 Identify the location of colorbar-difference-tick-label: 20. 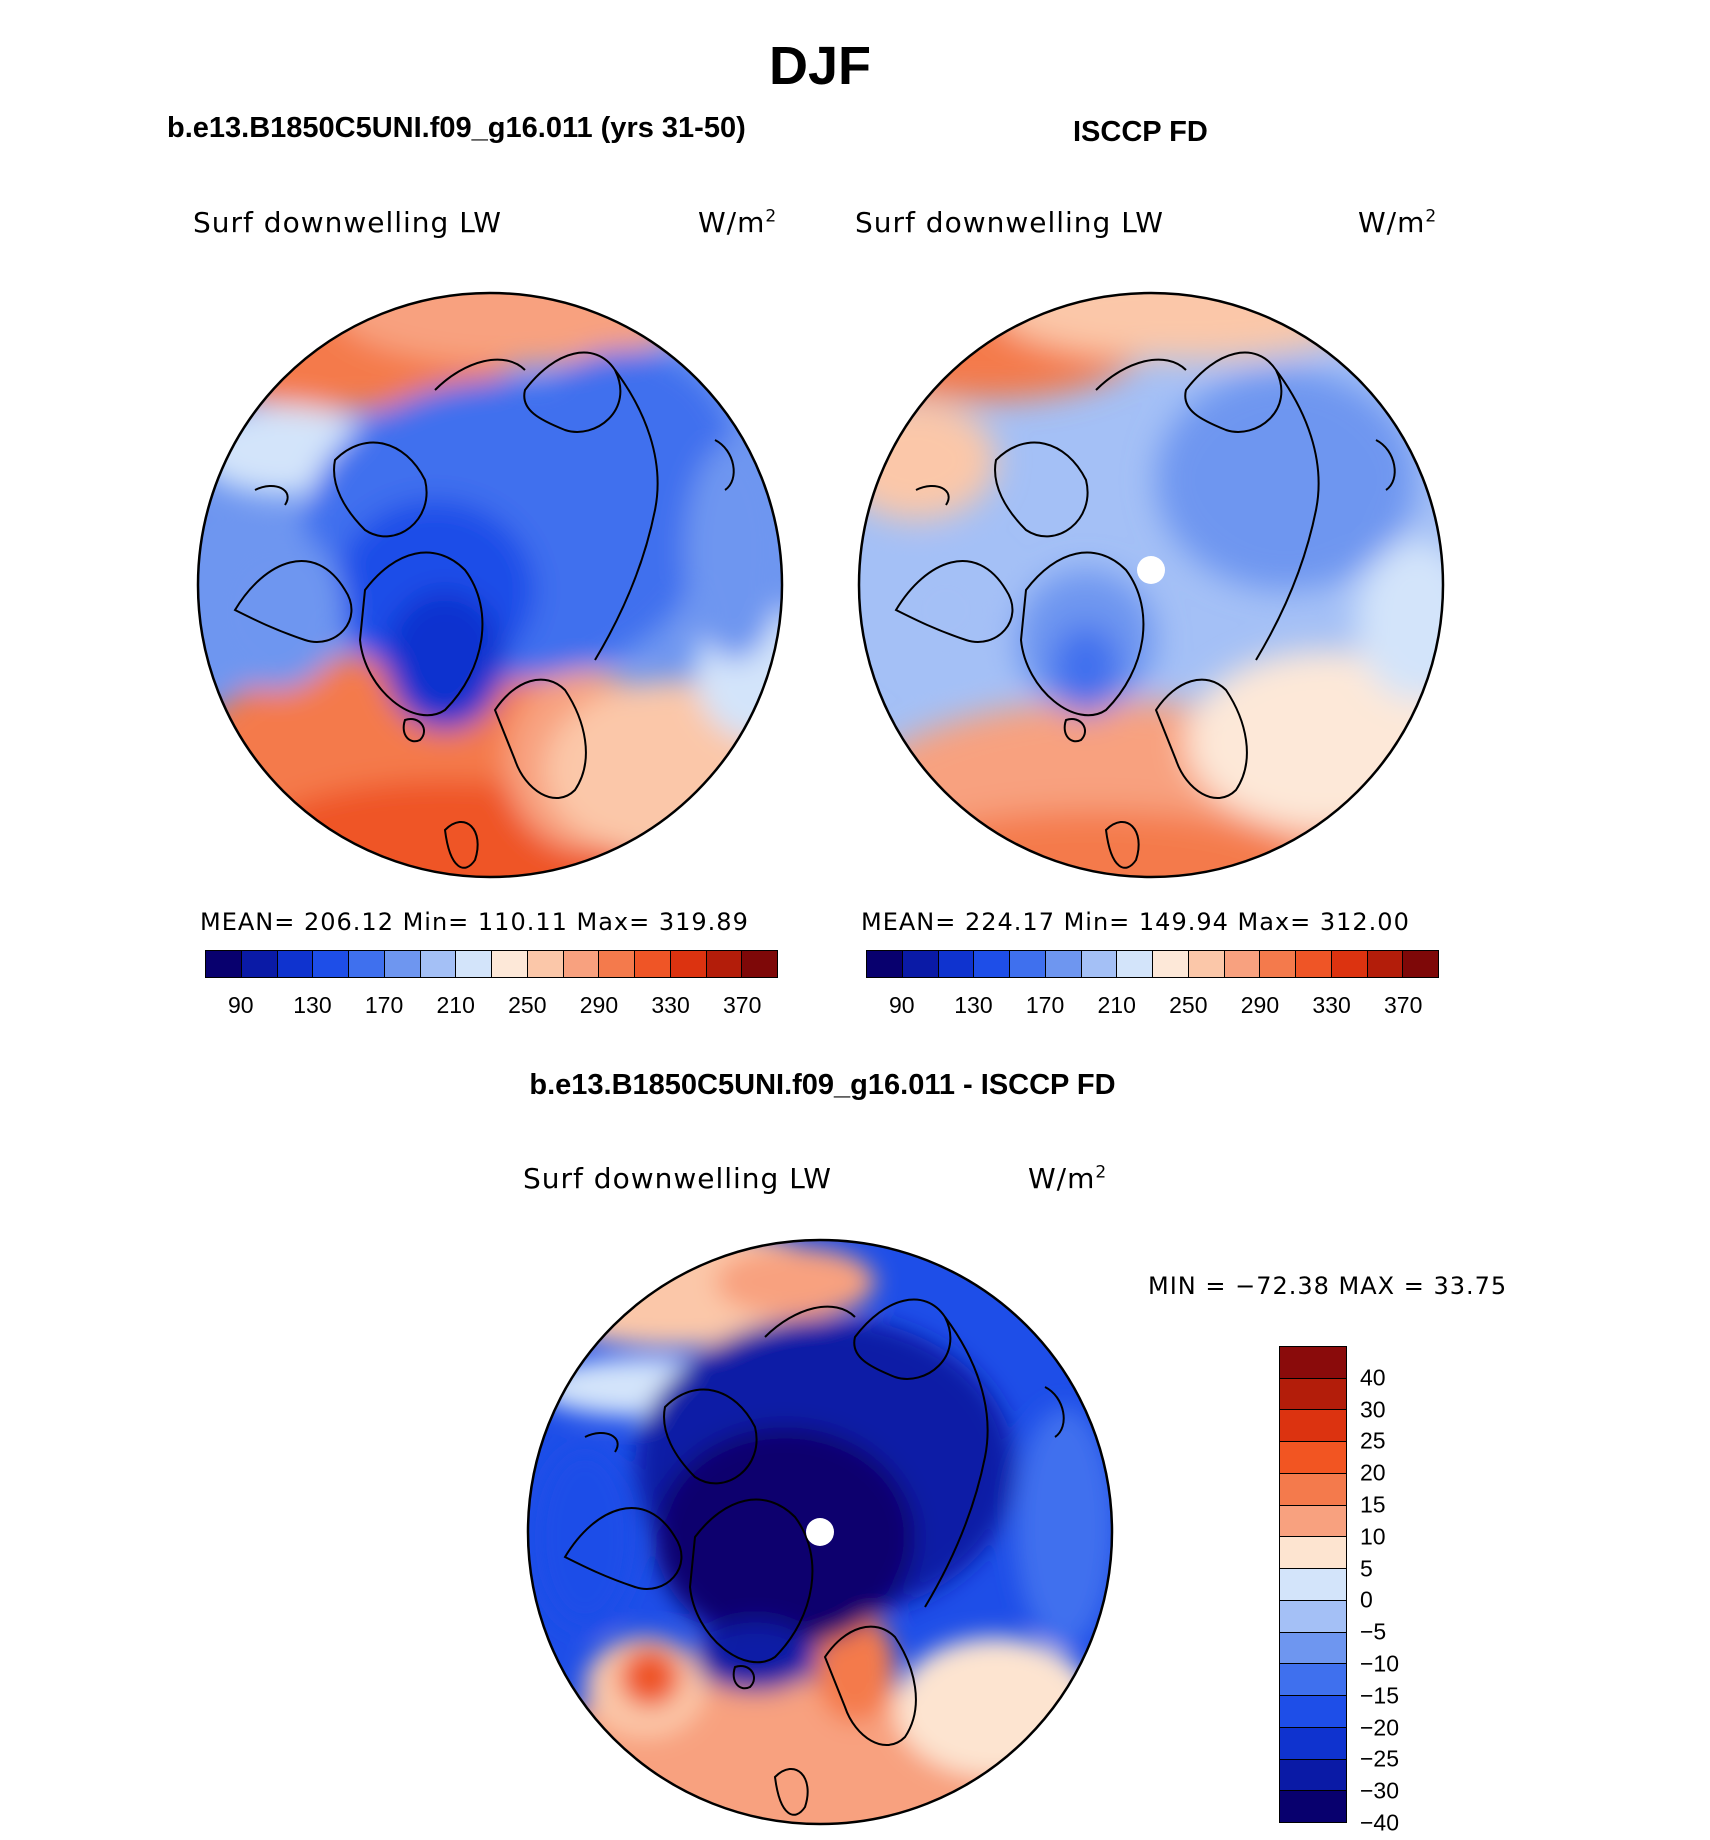
(1373, 1472).